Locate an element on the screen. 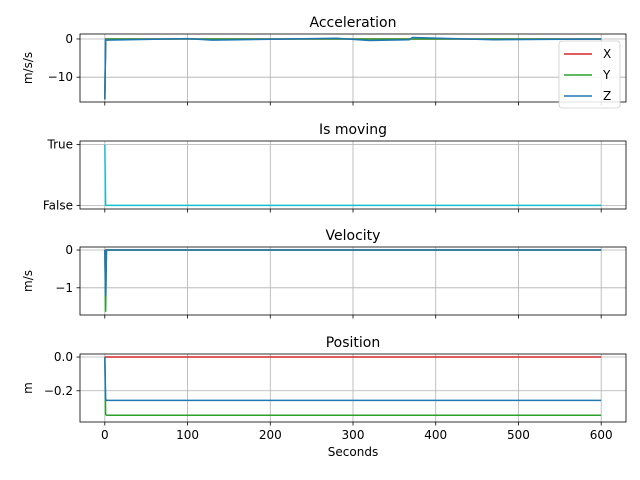  legend-label-x: X is located at coordinates (607, 54).